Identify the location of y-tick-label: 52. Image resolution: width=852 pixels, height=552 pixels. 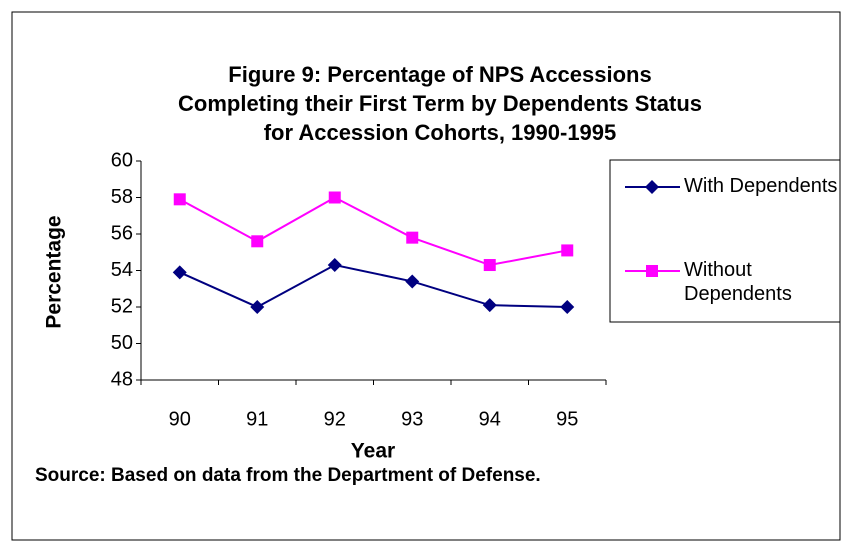
(122, 306).